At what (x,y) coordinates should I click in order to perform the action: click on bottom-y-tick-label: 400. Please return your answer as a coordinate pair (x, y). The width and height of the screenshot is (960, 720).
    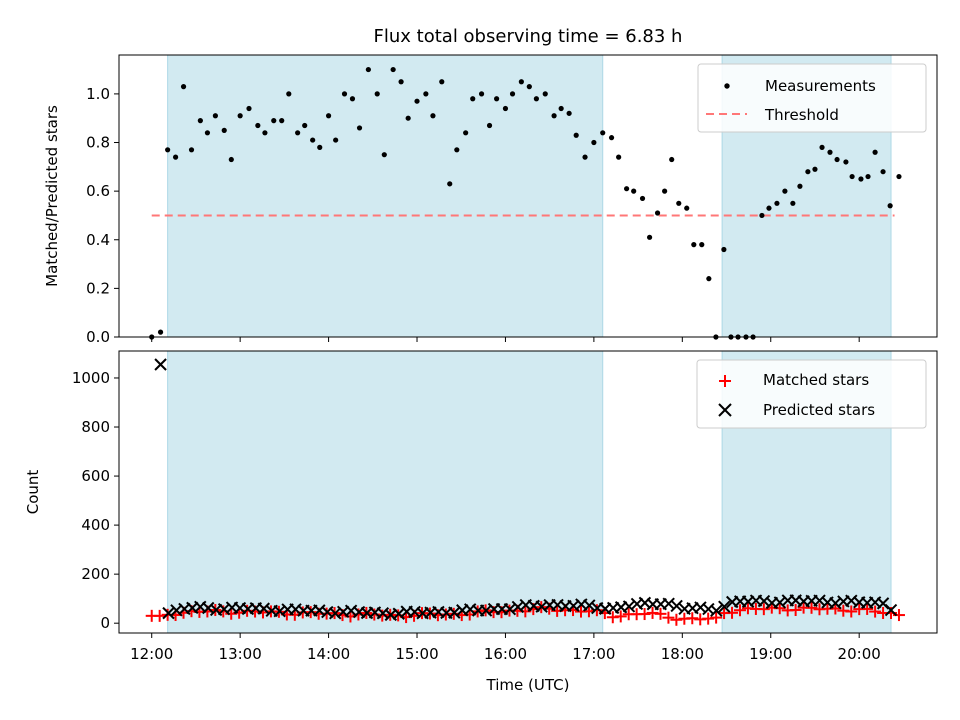
    Looking at the image, I should click on (95, 525).